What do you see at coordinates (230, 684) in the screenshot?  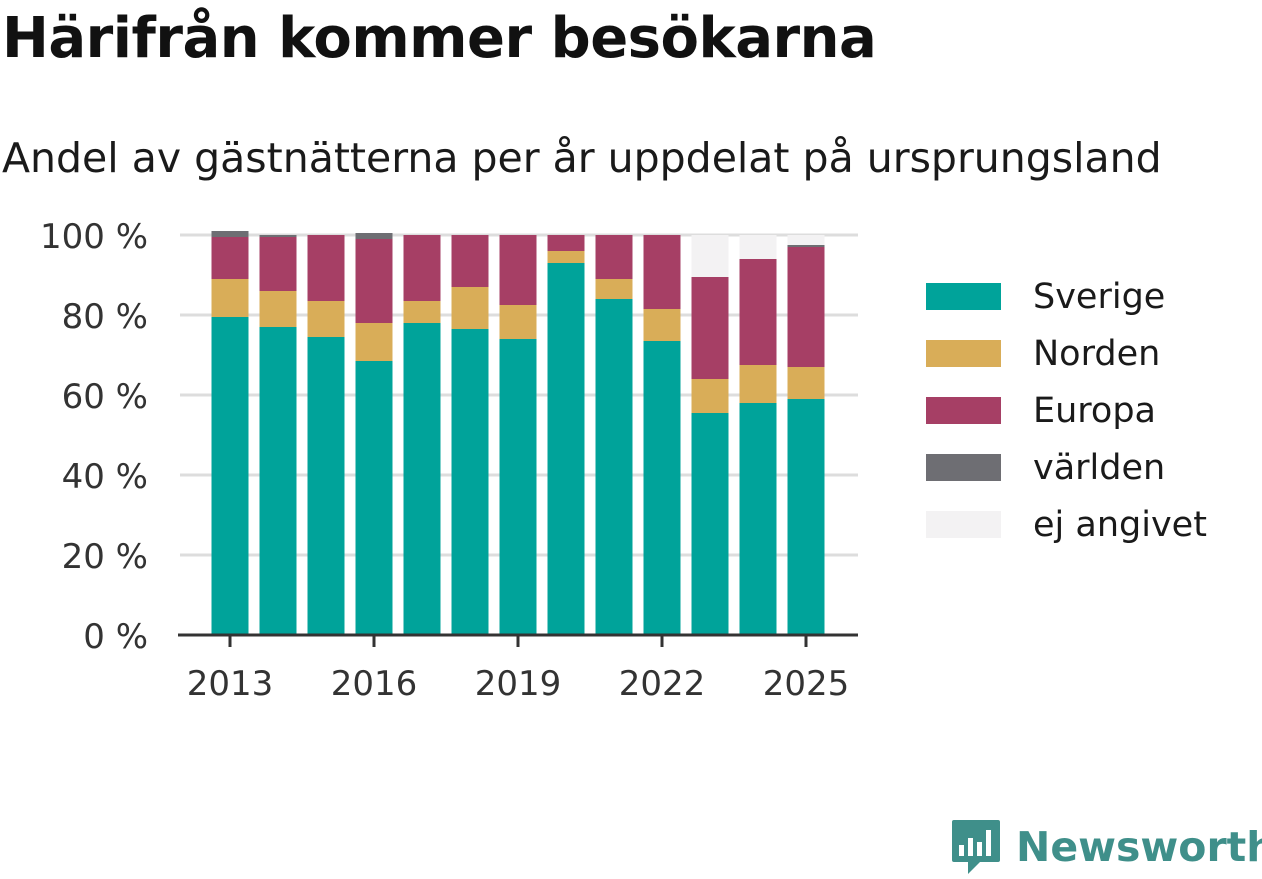 I see `x-tick-label: 2013` at bounding box center [230, 684].